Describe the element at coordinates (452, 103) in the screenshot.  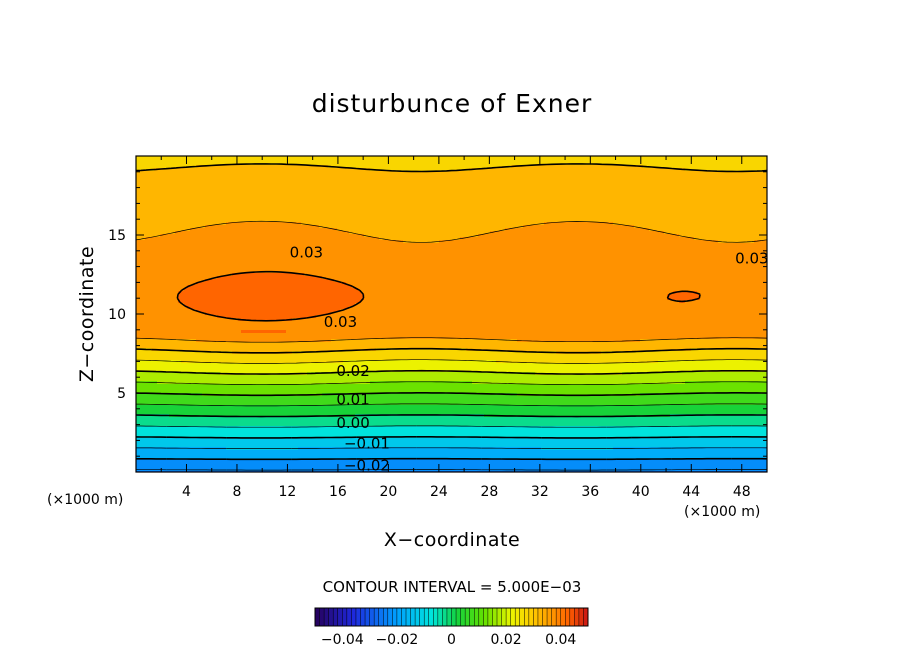
I see `chart-title: disturbunce of Exner` at that location.